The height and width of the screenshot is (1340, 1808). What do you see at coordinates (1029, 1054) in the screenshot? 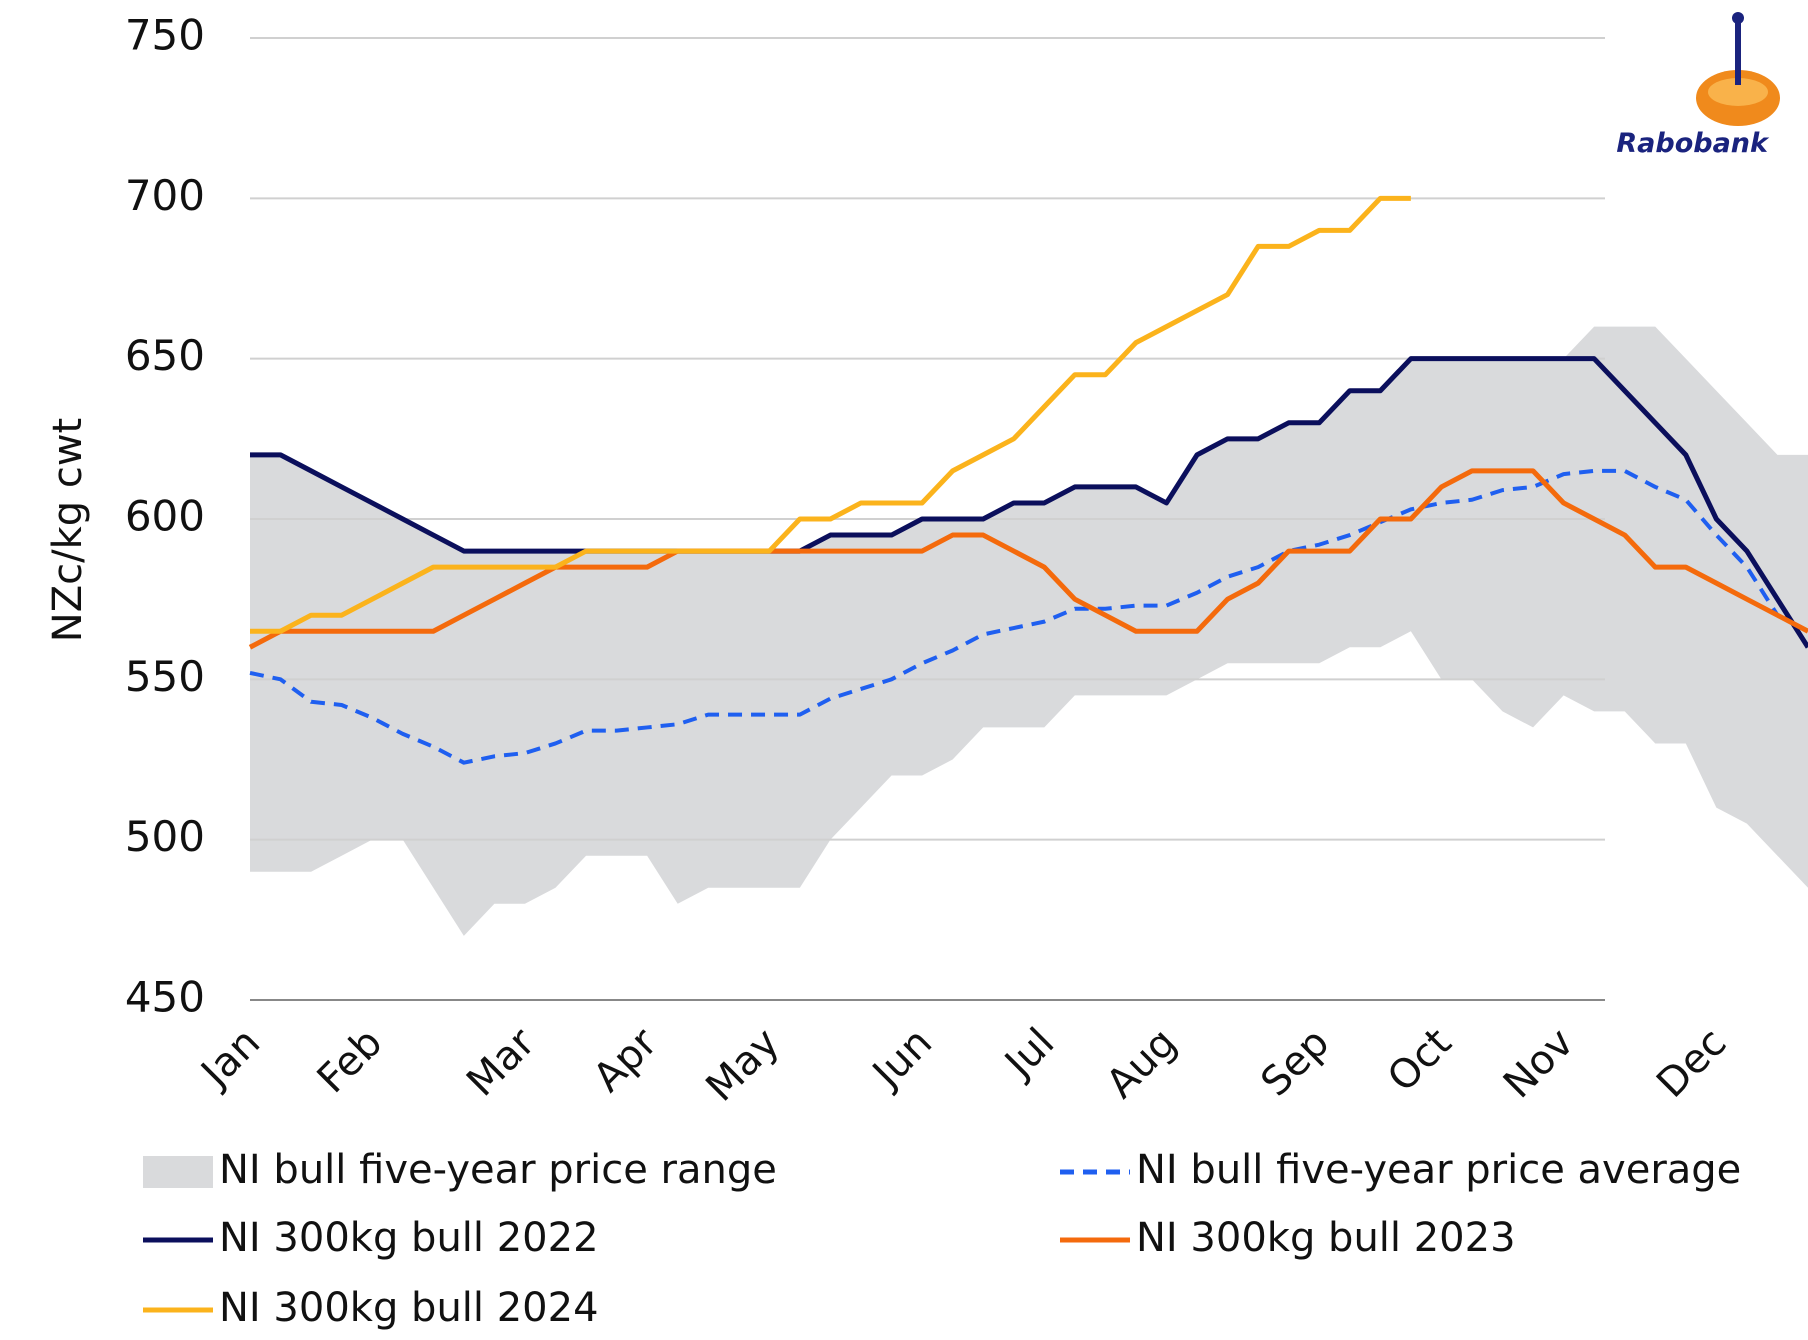
I see `x-tick-label: Jul` at bounding box center [1029, 1054].